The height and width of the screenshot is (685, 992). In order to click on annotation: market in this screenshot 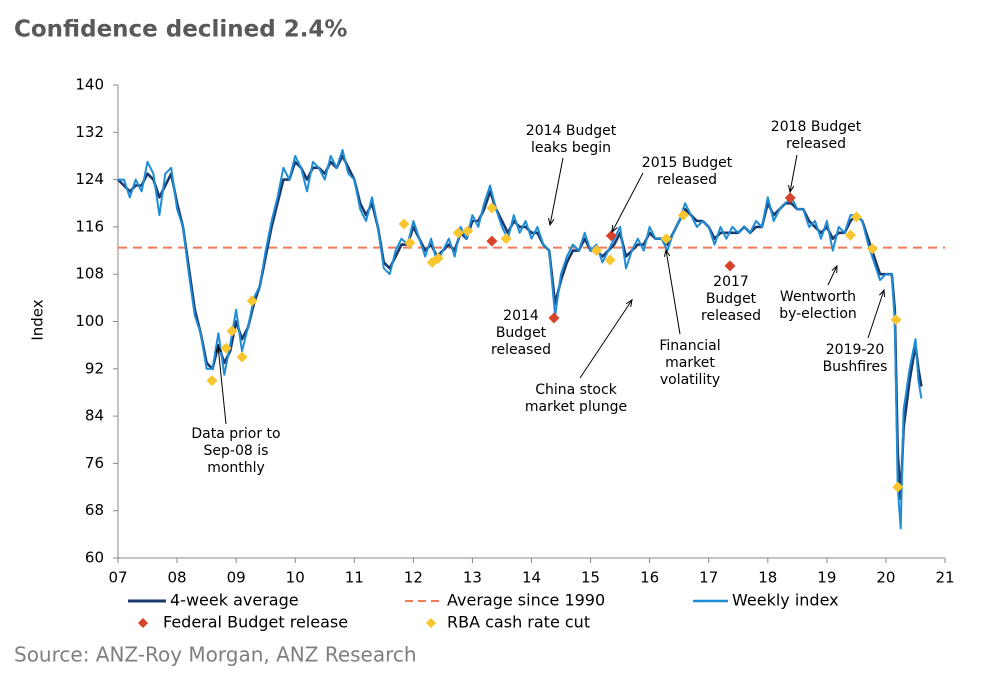, I will do `click(690, 363)`.